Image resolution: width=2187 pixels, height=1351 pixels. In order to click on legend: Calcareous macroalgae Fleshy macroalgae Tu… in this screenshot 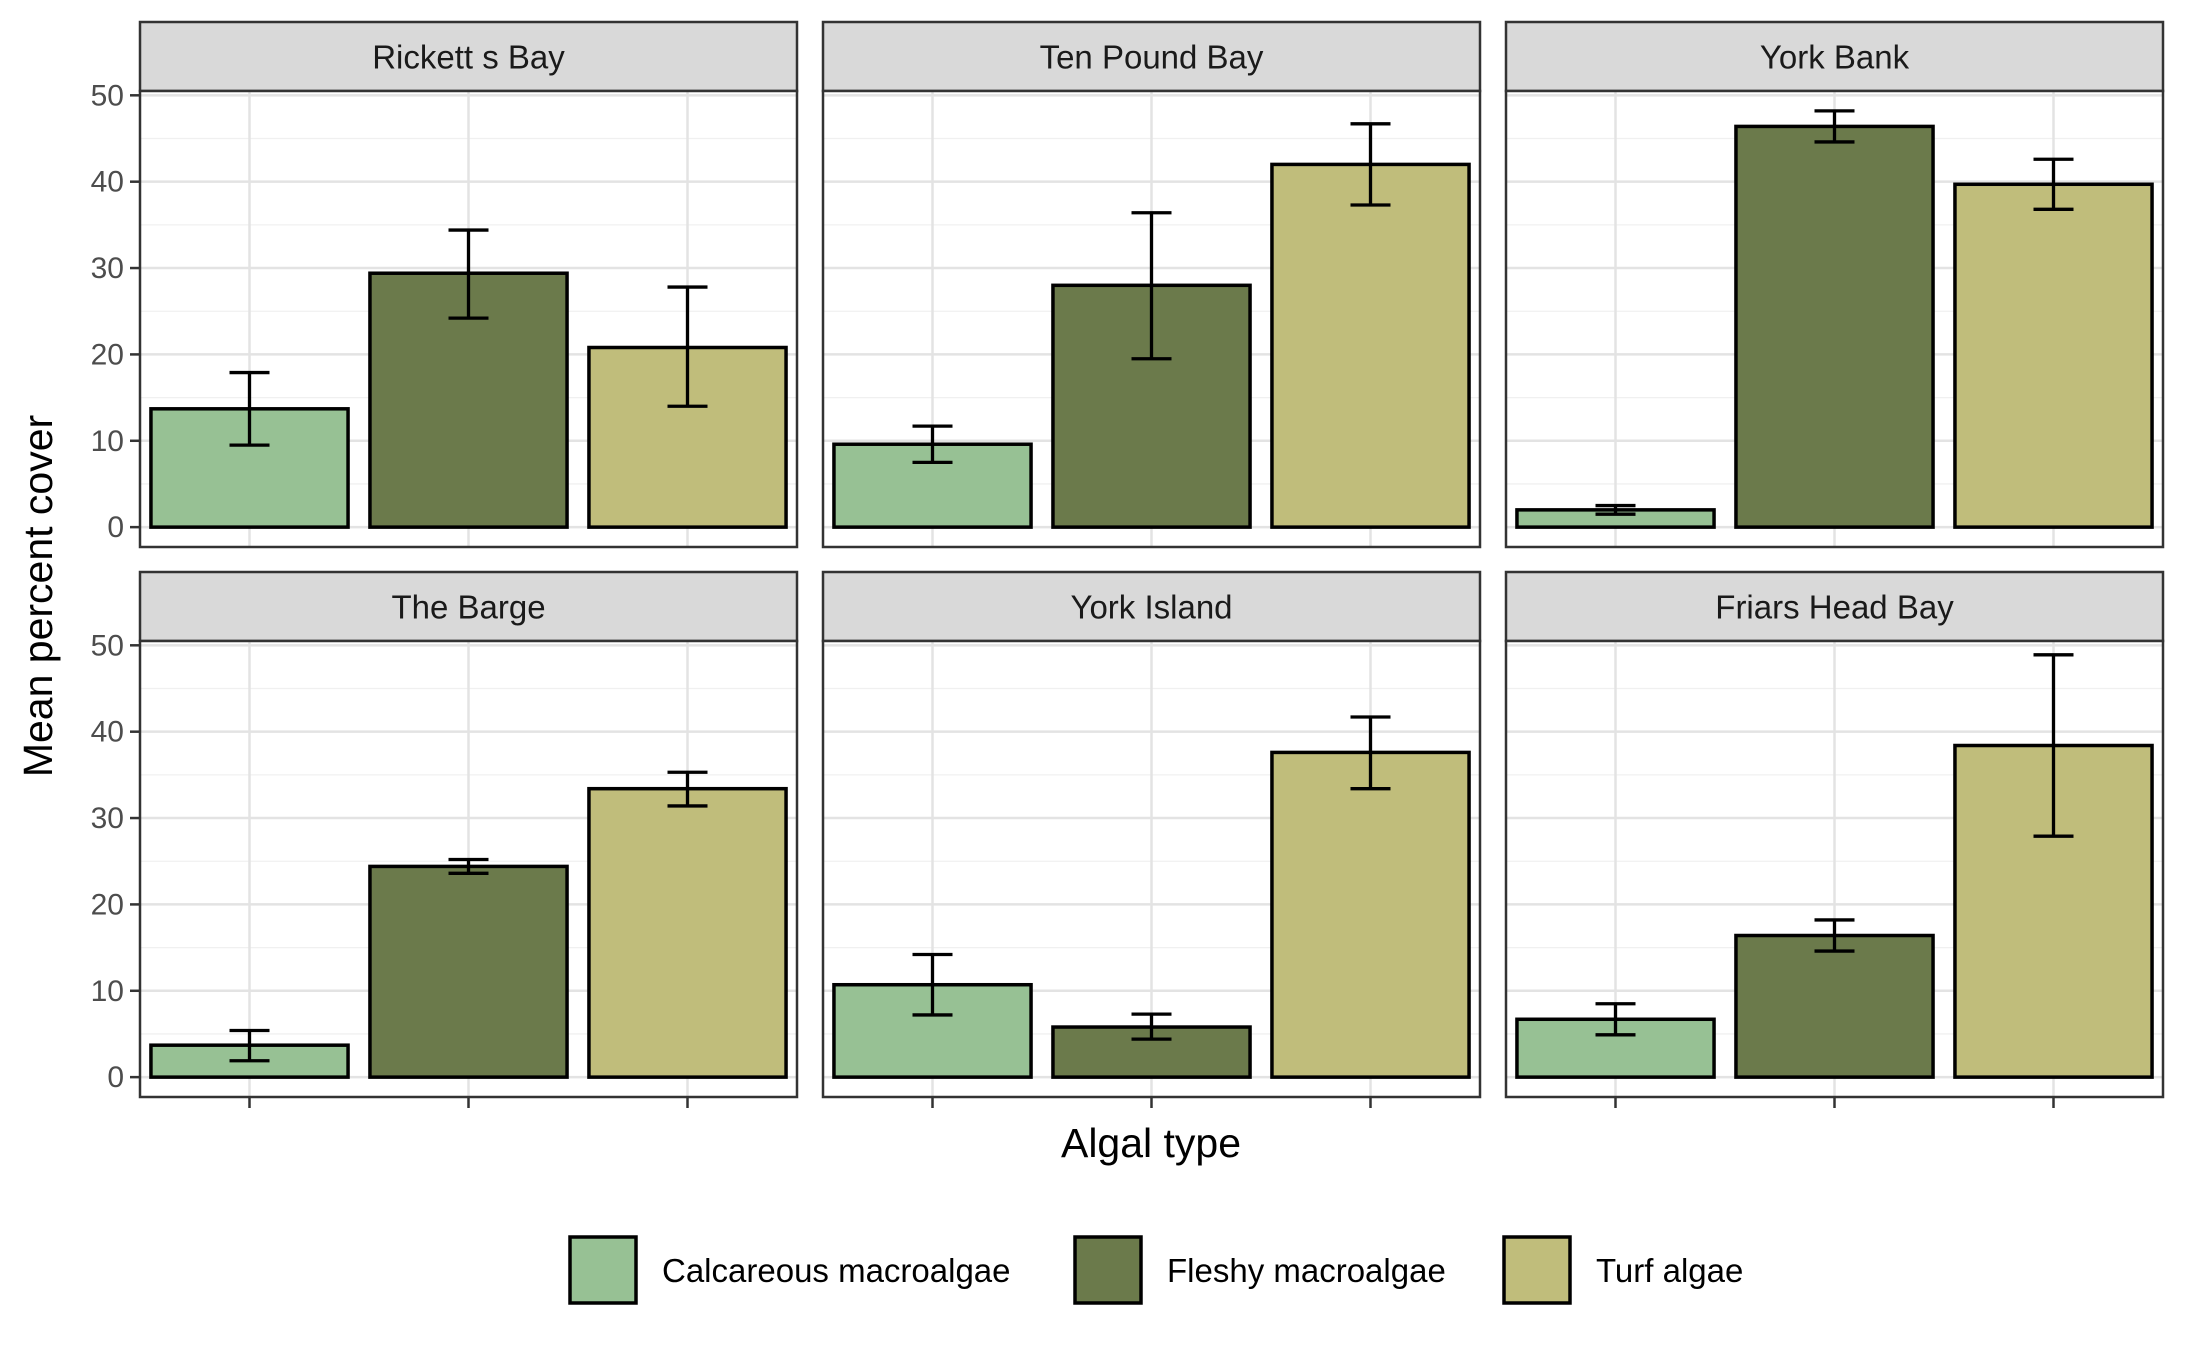, I will do `click(1155, 1270)`.